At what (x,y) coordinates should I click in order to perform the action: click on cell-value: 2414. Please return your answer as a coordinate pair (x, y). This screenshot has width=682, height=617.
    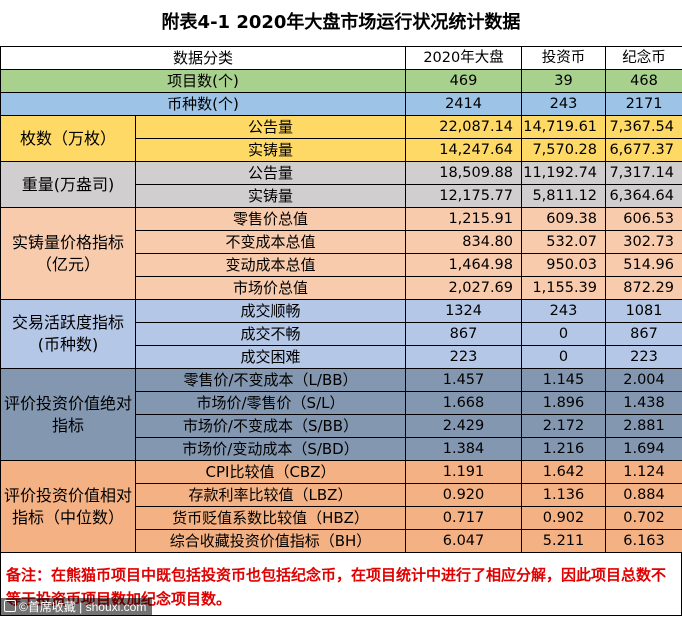
    Looking at the image, I should click on (464, 104).